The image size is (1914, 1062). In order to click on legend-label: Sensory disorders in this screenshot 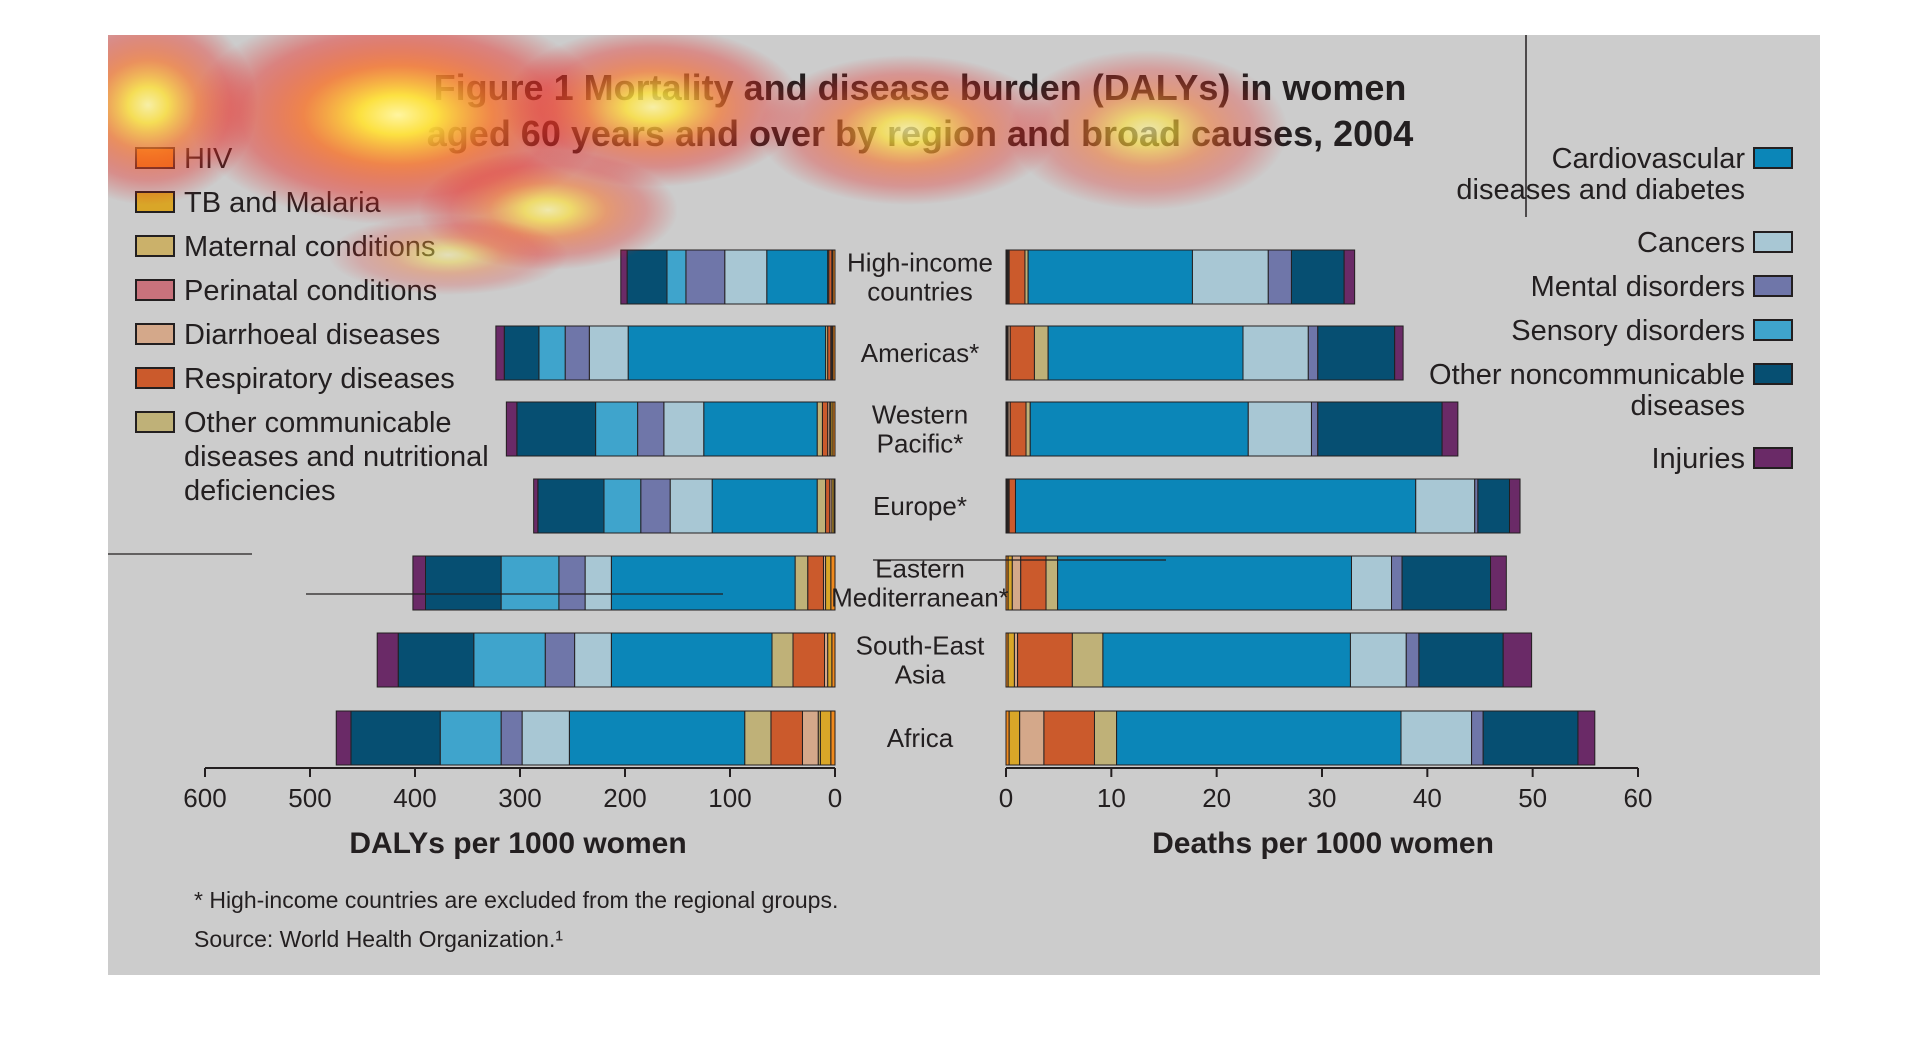, I will do `click(1628, 331)`.